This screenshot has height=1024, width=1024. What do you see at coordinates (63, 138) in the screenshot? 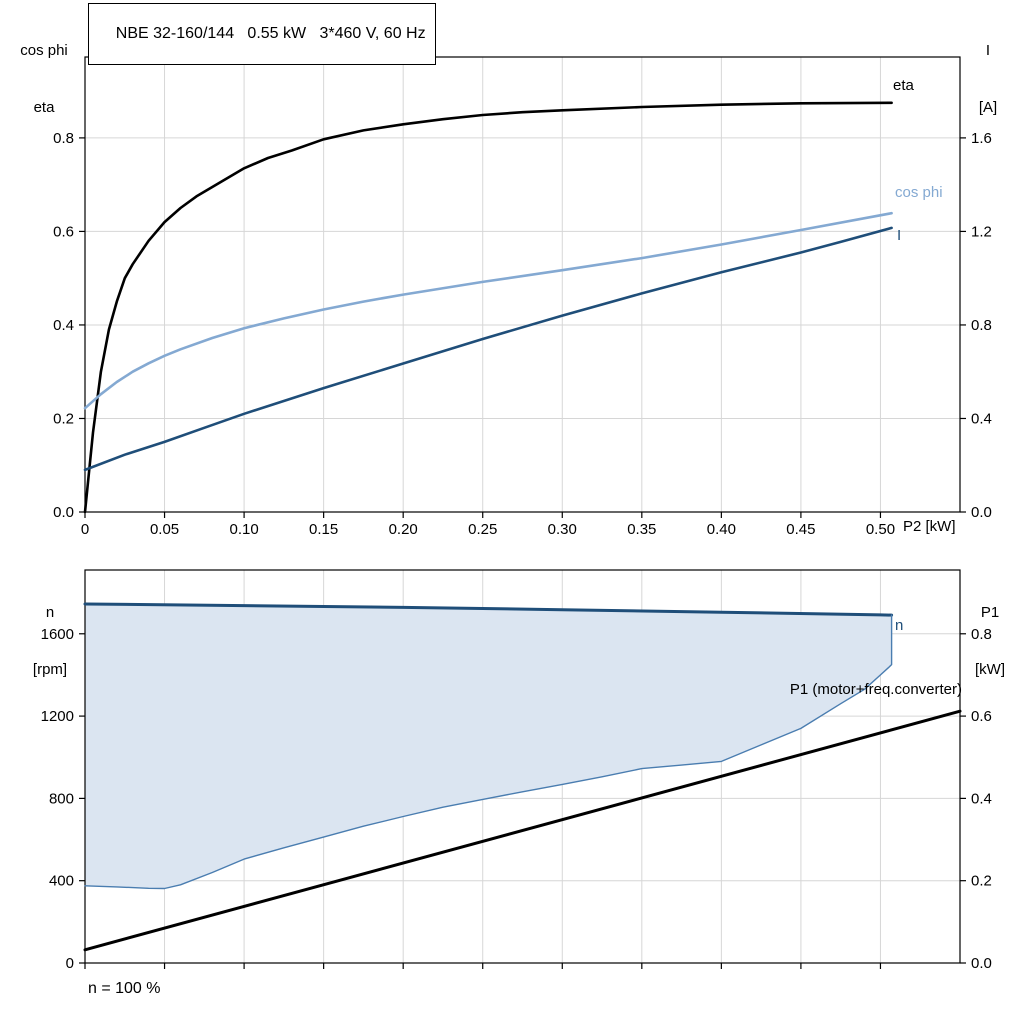
I see `y-tick-label-left: 0.8` at bounding box center [63, 138].